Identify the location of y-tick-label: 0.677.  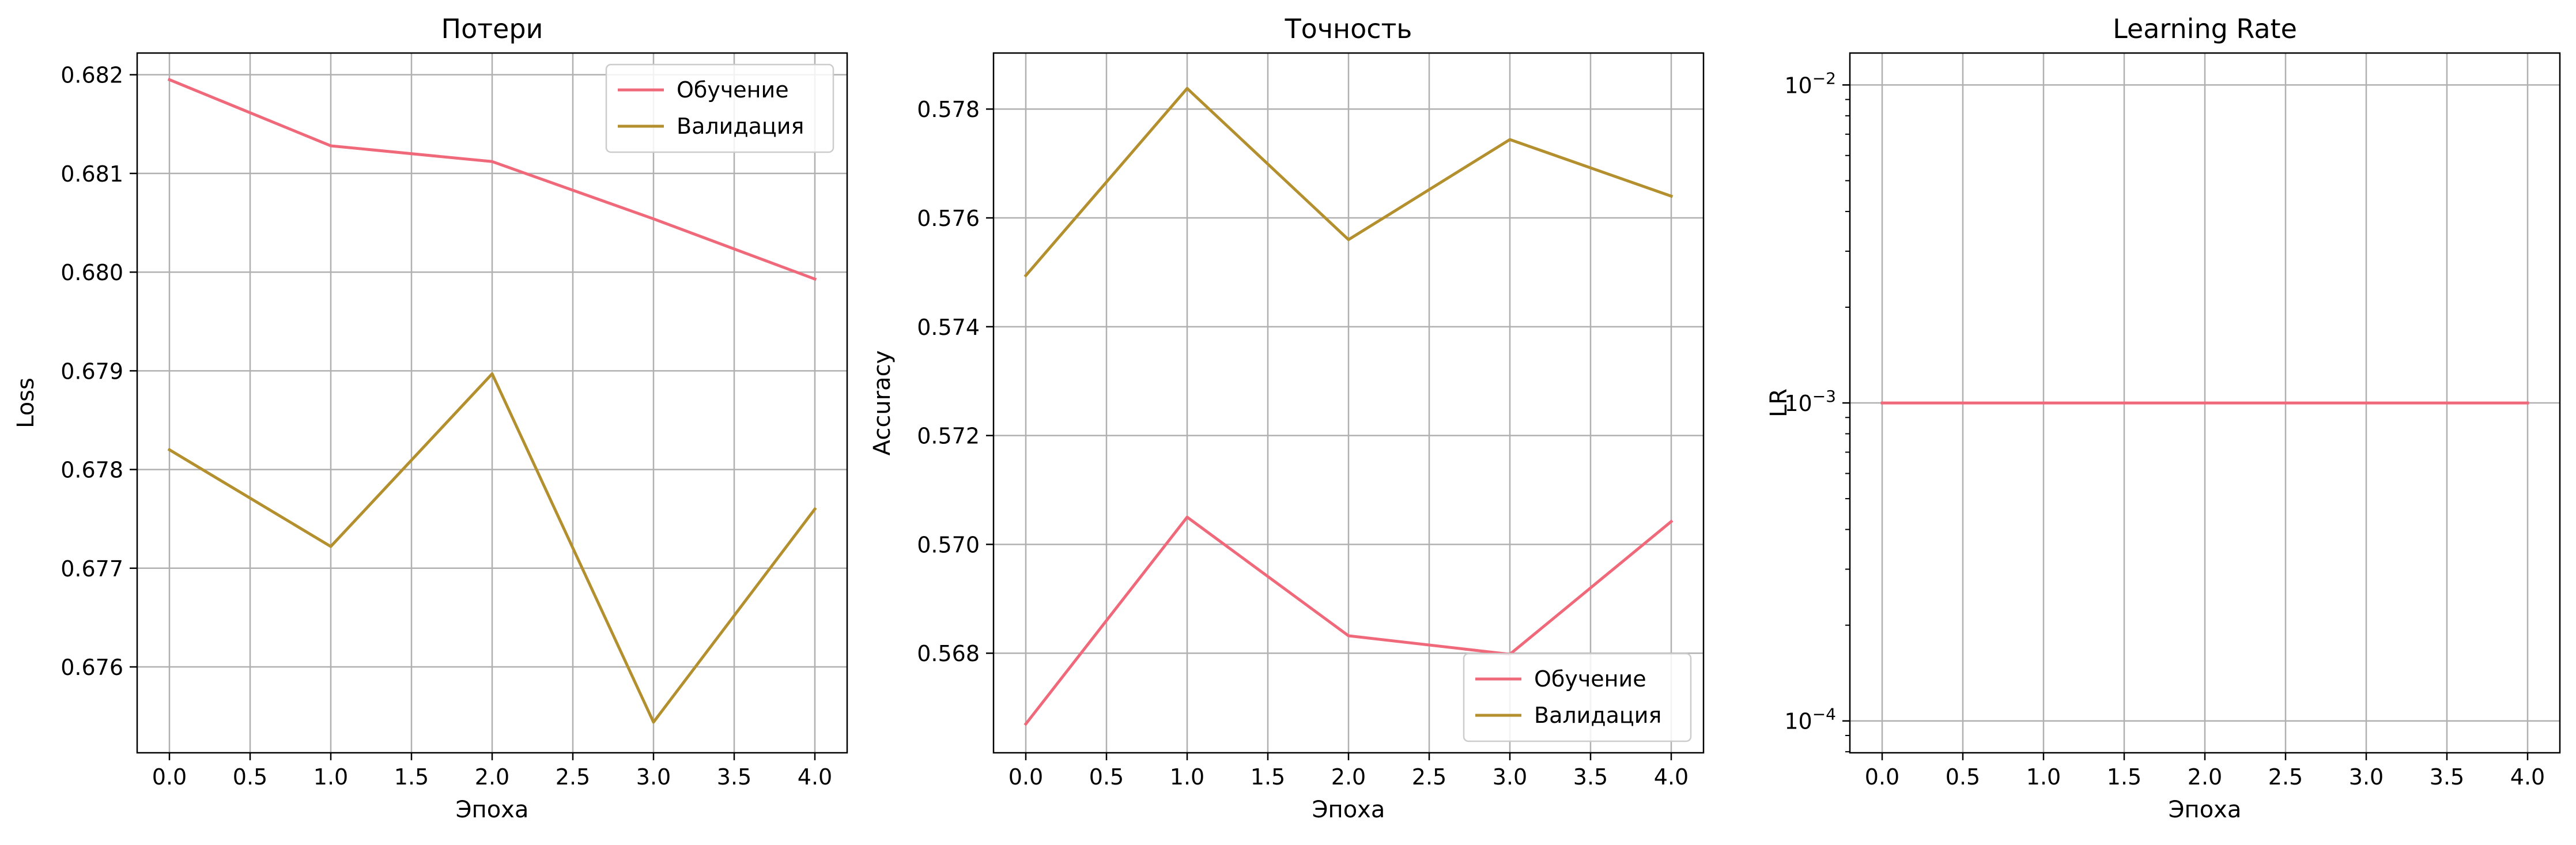
(92, 569).